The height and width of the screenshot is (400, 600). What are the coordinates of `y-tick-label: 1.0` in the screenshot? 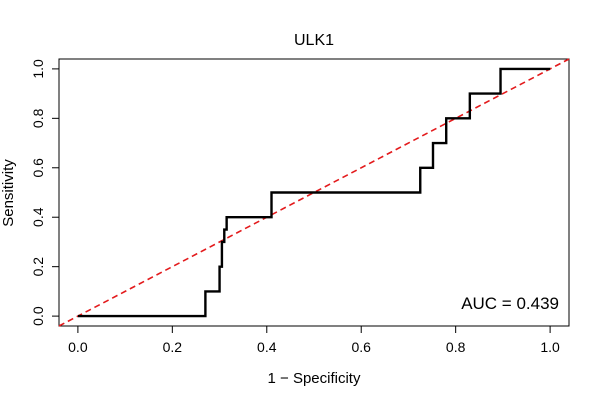 It's located at (38, 69).